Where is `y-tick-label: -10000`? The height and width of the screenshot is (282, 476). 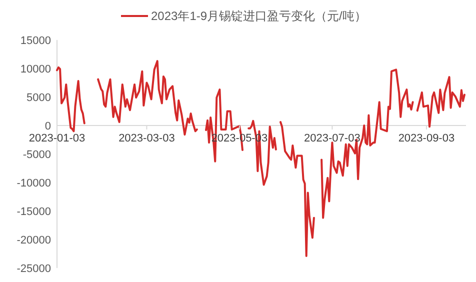
y-tick-label: -10000 is located at coordinates (33, 184).